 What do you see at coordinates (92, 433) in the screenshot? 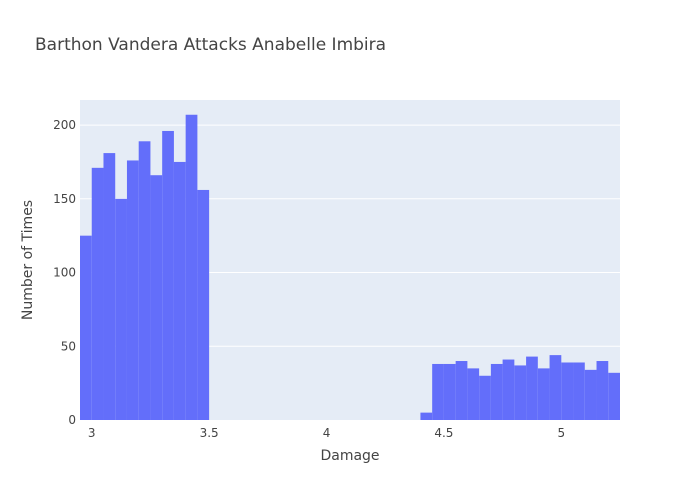
I see `x-tick-label: 3` at bounding box center [92, 433].